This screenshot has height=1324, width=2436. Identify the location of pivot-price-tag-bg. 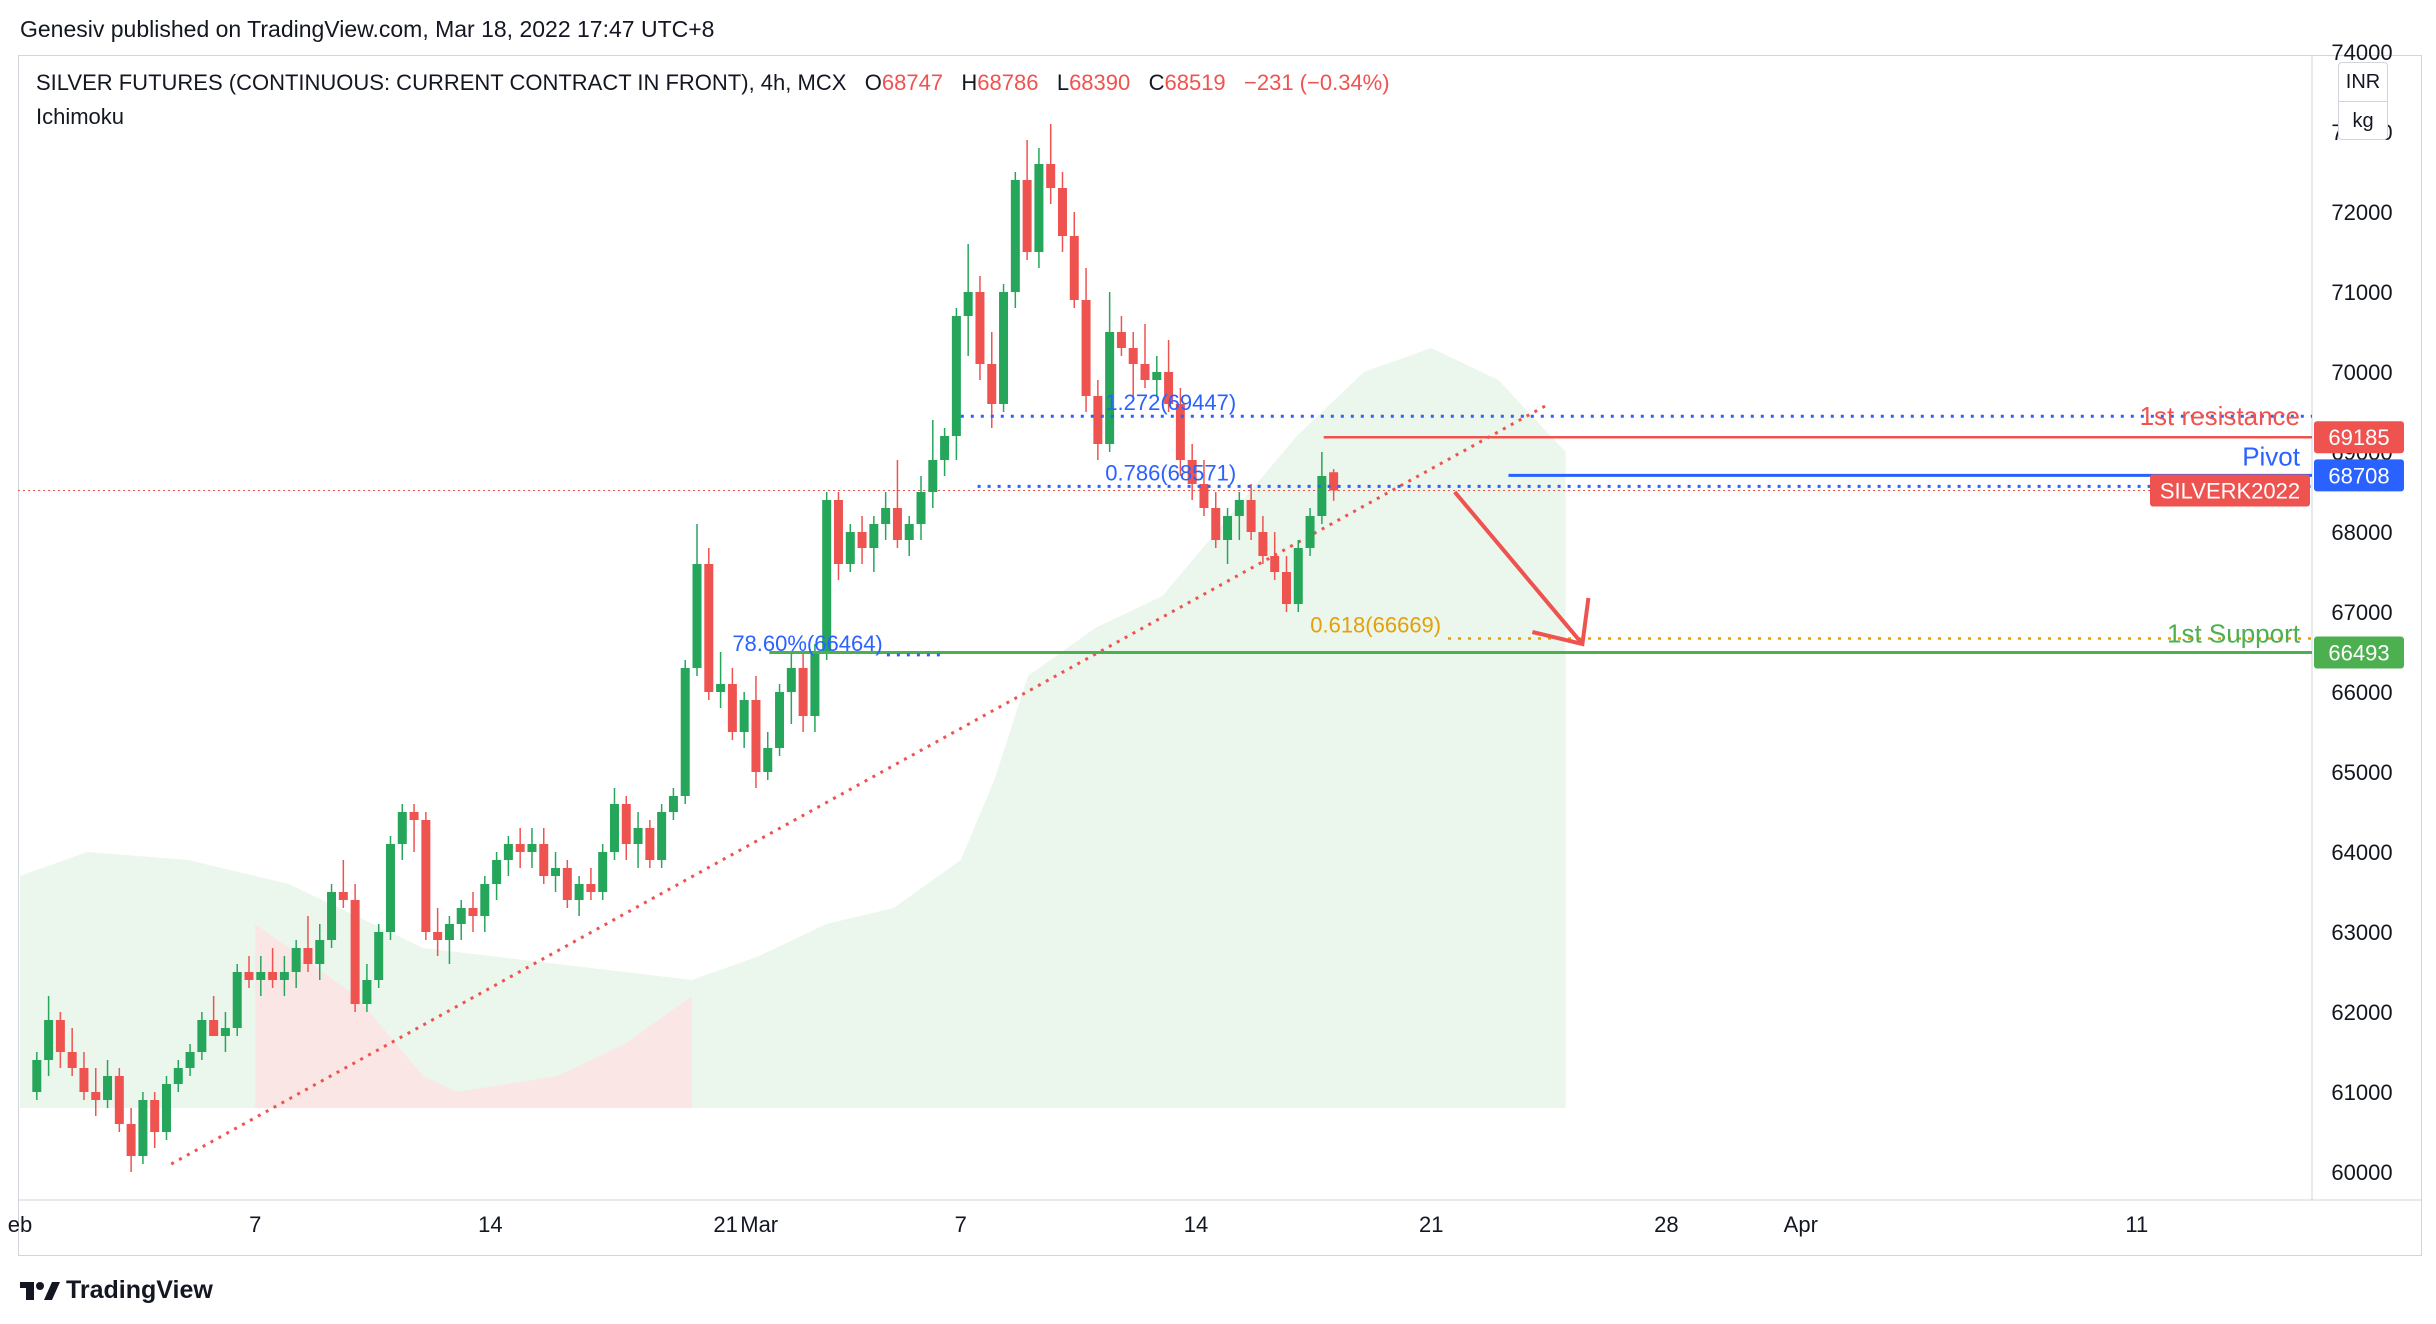
(2359, 475).